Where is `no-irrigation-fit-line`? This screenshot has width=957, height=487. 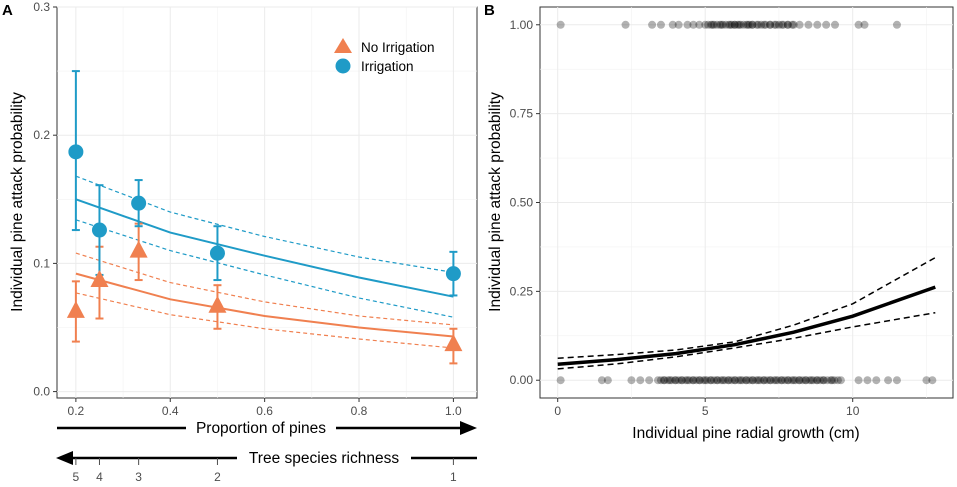
no-irrigation-fit-line is located at coordinates (264, 305).